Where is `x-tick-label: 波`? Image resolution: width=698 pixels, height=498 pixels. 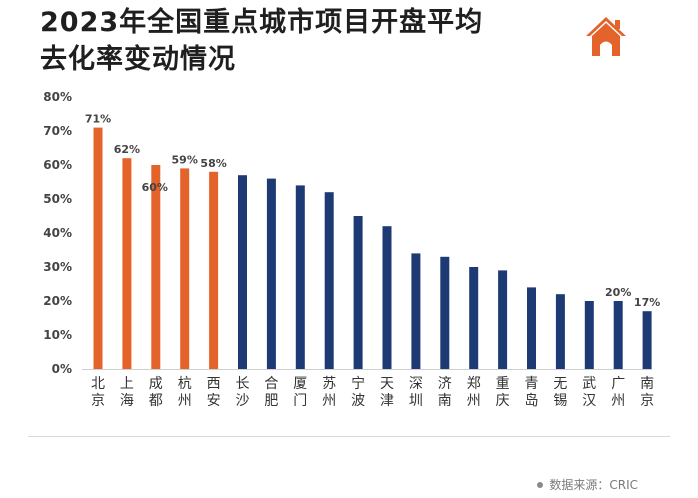
x-tick-label: 波 is located at coordinates (358, 401).